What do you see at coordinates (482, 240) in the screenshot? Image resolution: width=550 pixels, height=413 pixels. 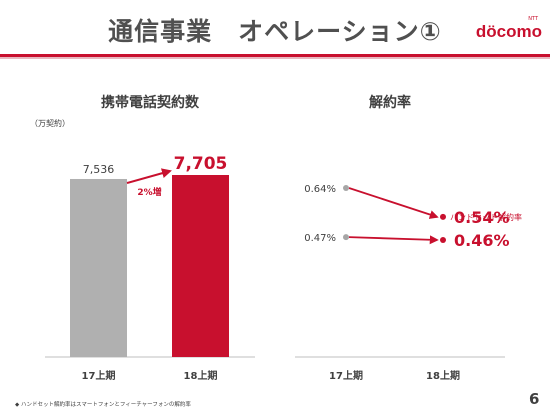 I see `churn-series-2-value-2: 0.46%` at bounding box center [482, 240].